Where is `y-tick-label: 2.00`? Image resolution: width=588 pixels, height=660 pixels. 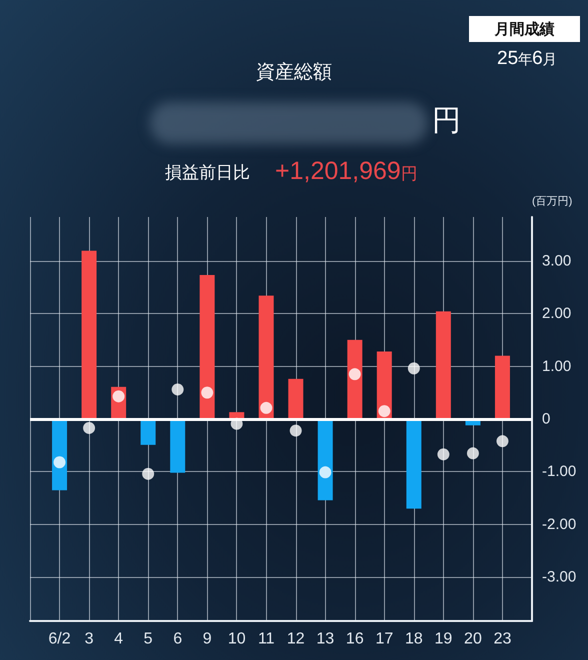 y-tick-label: 2.00 is located at coordinates (557, 313).